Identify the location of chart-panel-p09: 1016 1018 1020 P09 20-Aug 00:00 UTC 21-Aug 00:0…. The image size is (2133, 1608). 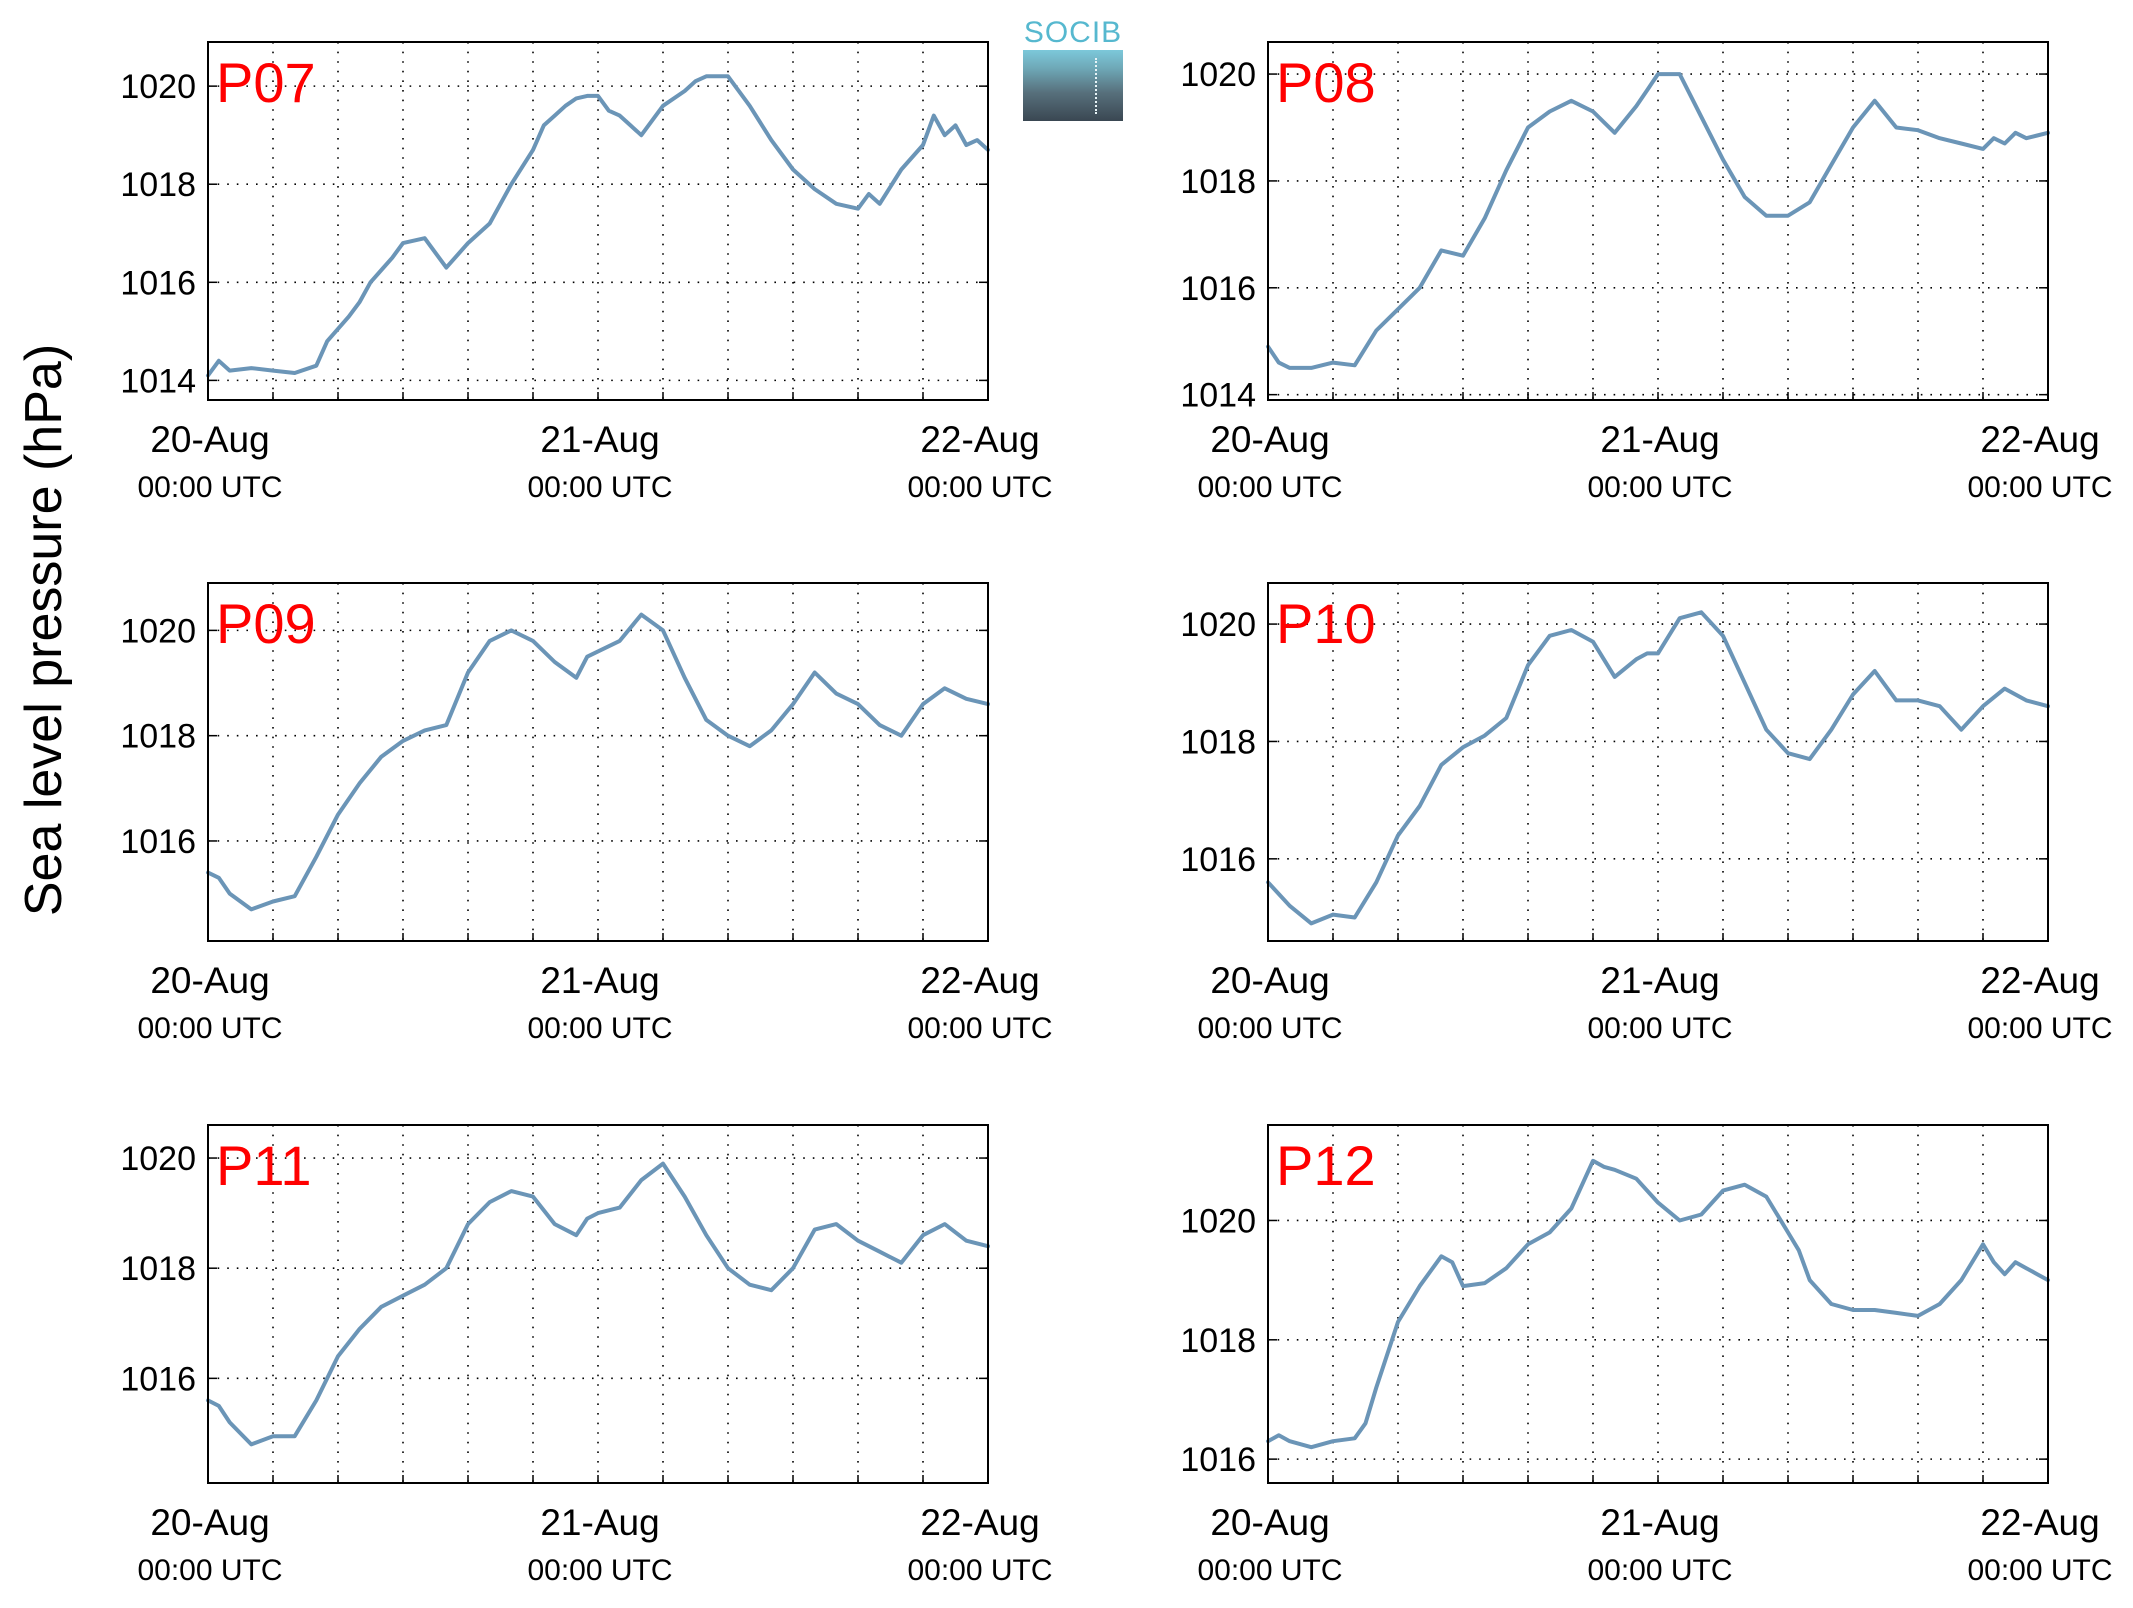
(586, 813).